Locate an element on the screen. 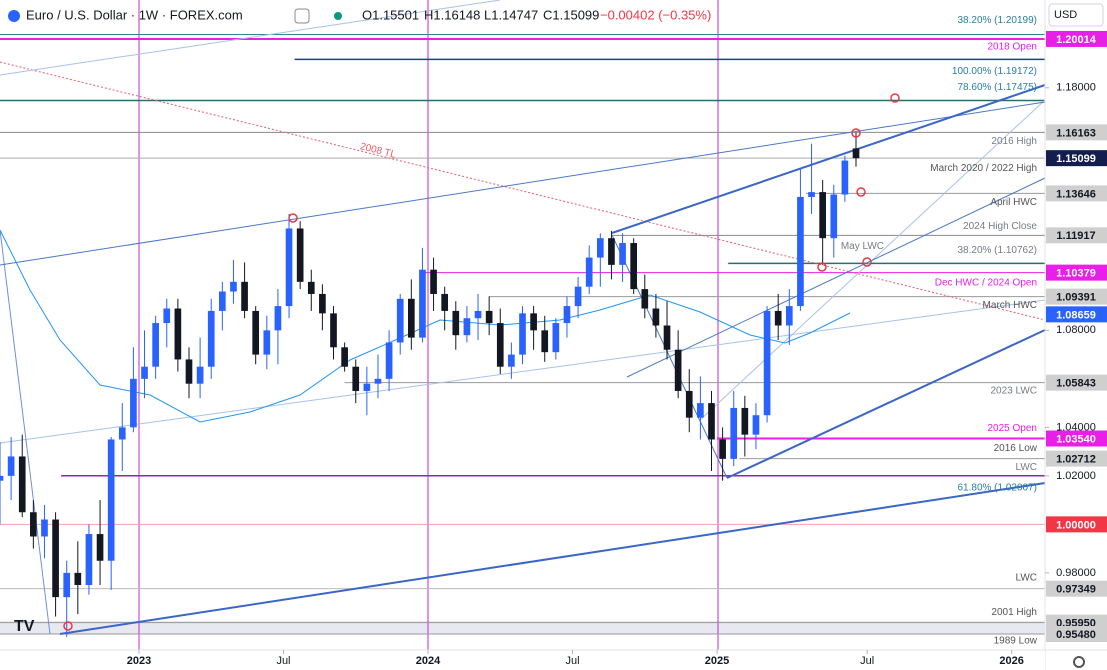  level-label: 38.20% (1.10762) is located at coordinates (997, 250).